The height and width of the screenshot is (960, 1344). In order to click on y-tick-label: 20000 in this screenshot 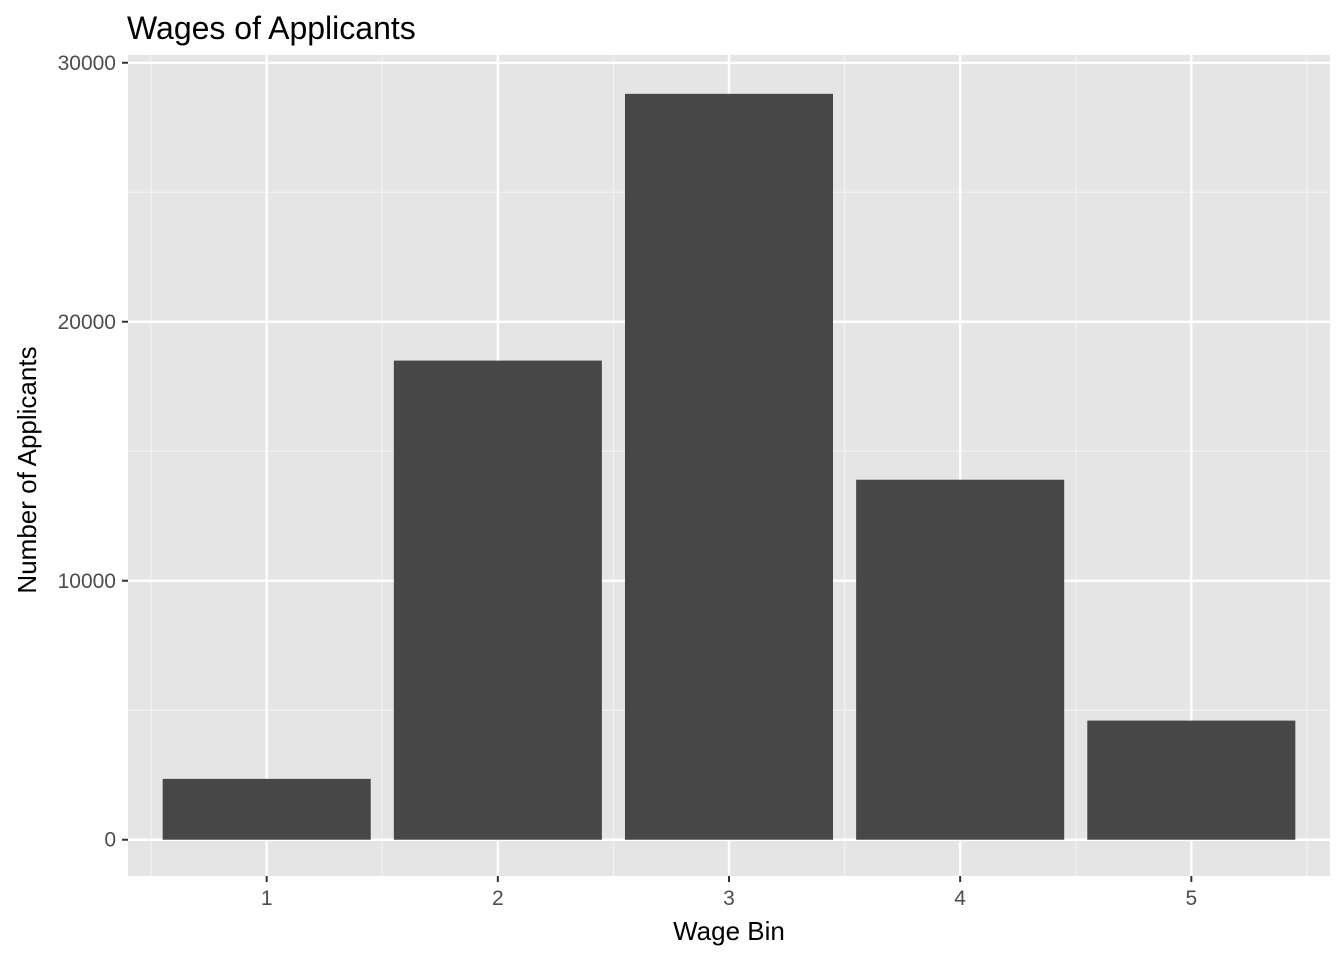, I will do `click(87, 322)`.